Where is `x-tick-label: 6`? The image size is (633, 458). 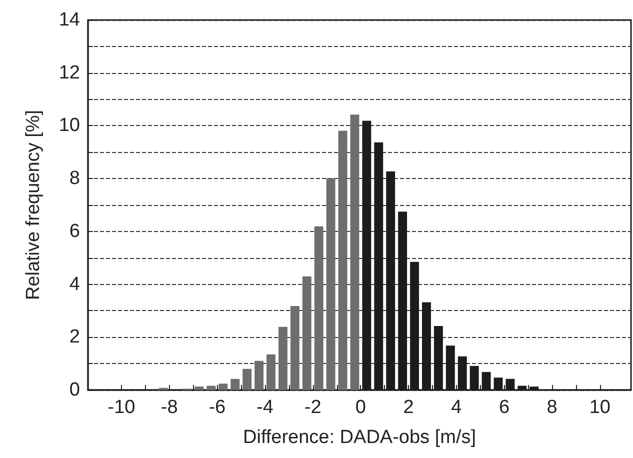 x-tick-label: 6 is located at coordinates (504, 407).